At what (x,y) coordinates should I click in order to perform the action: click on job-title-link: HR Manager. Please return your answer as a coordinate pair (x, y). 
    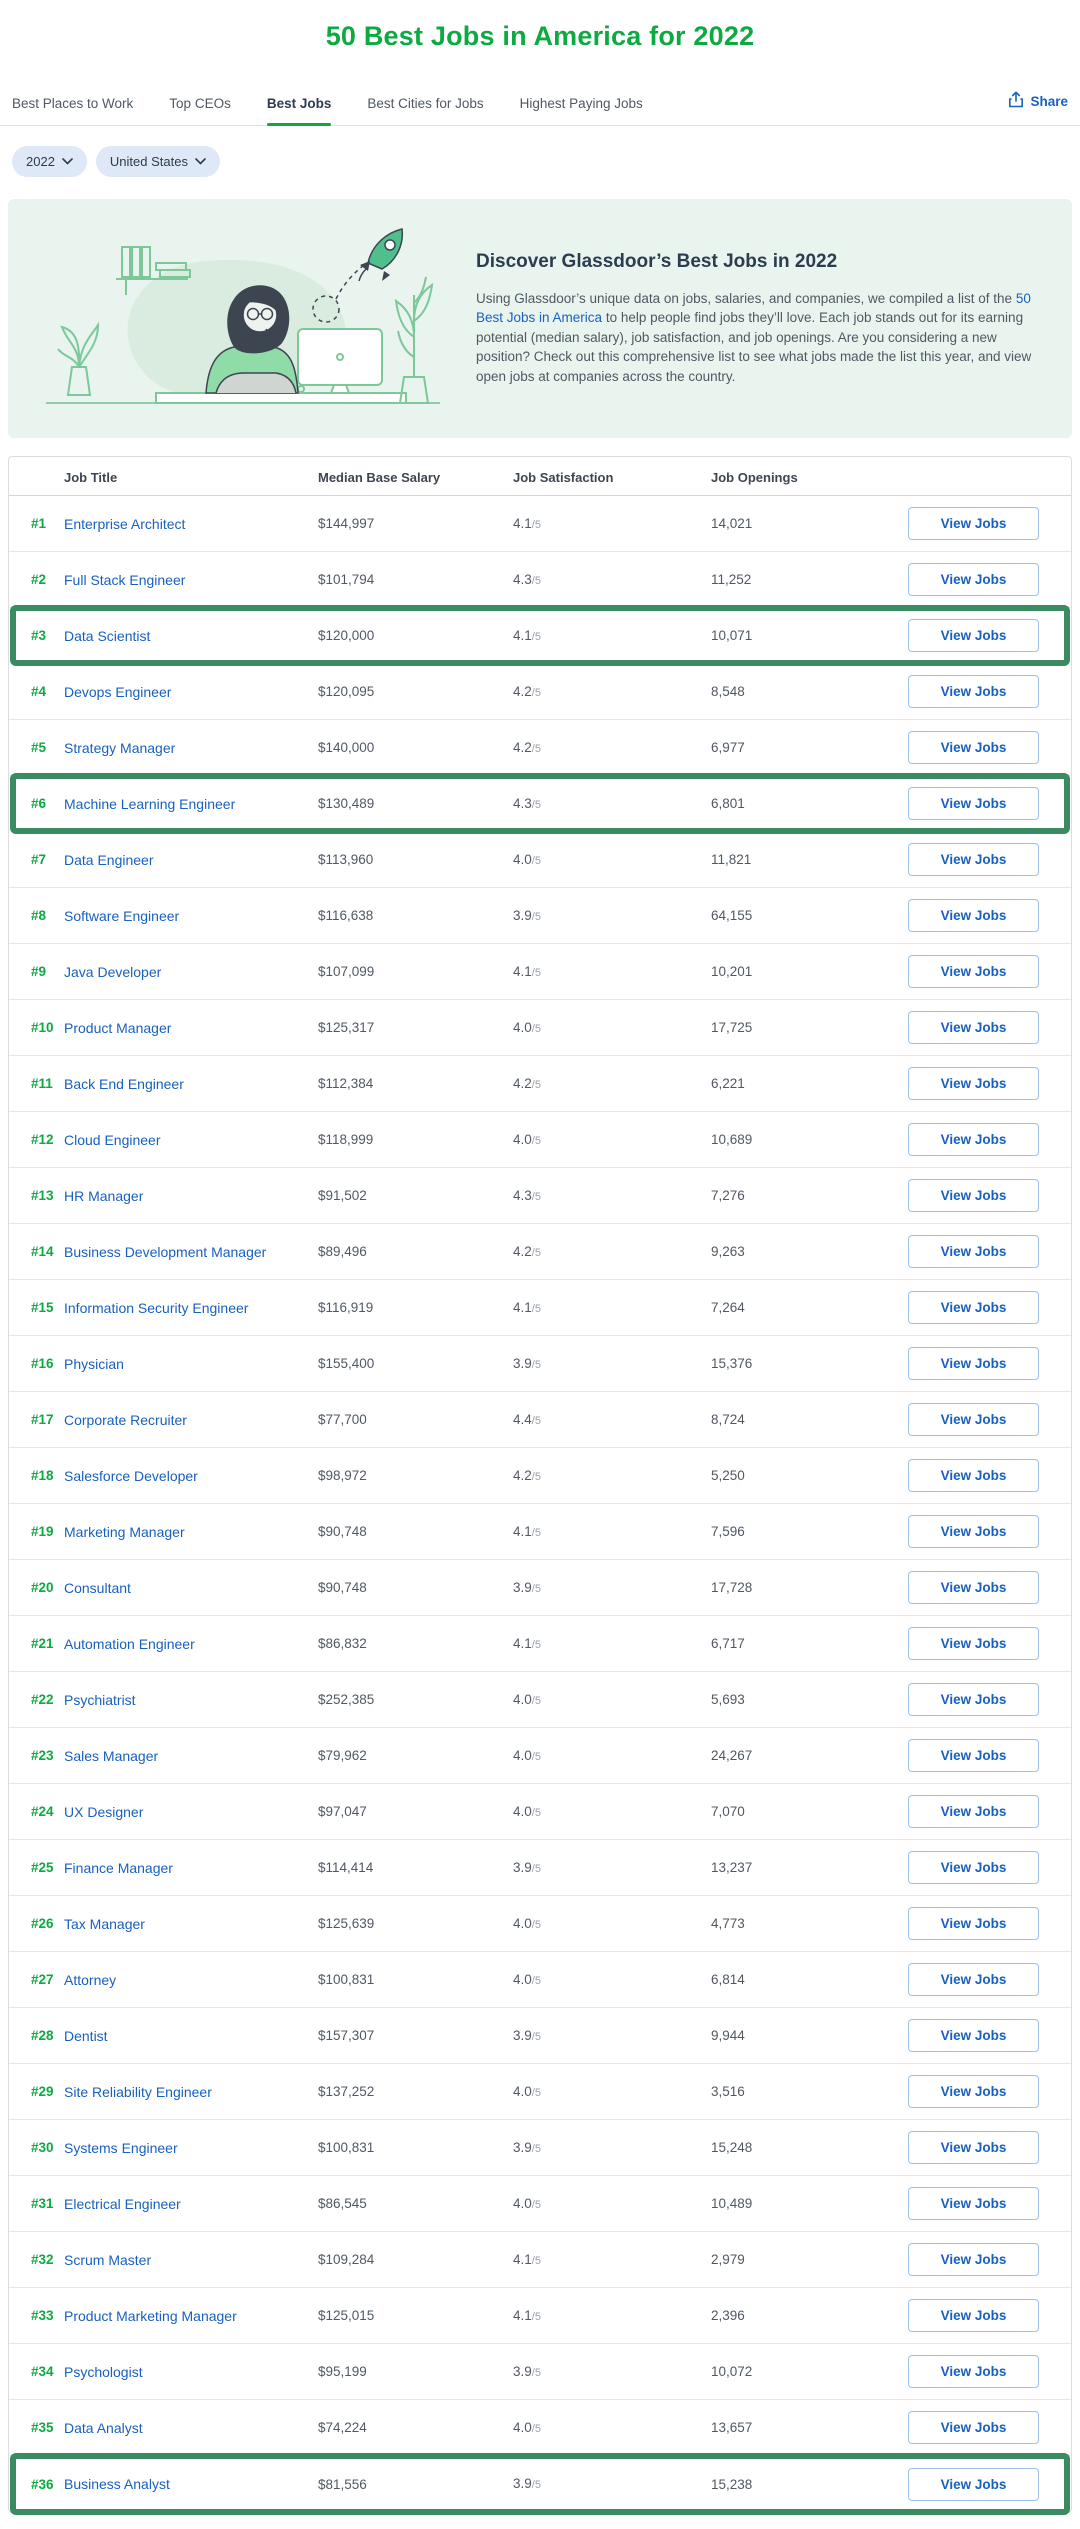
    Looking at the image, I should click on (104, 1195).